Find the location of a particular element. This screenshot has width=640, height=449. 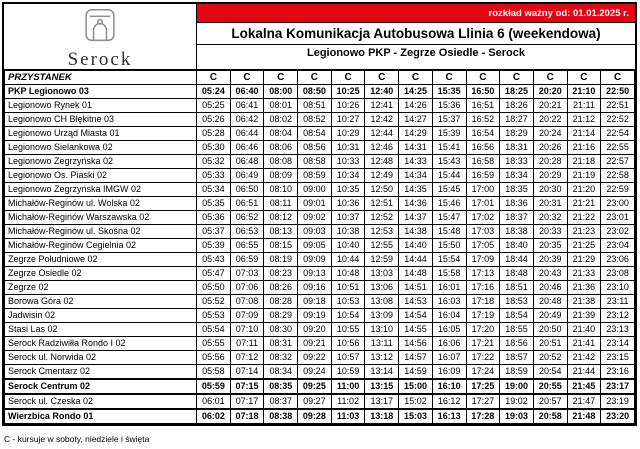

time-cell: 08:04 is located at coordinates (281, 133).